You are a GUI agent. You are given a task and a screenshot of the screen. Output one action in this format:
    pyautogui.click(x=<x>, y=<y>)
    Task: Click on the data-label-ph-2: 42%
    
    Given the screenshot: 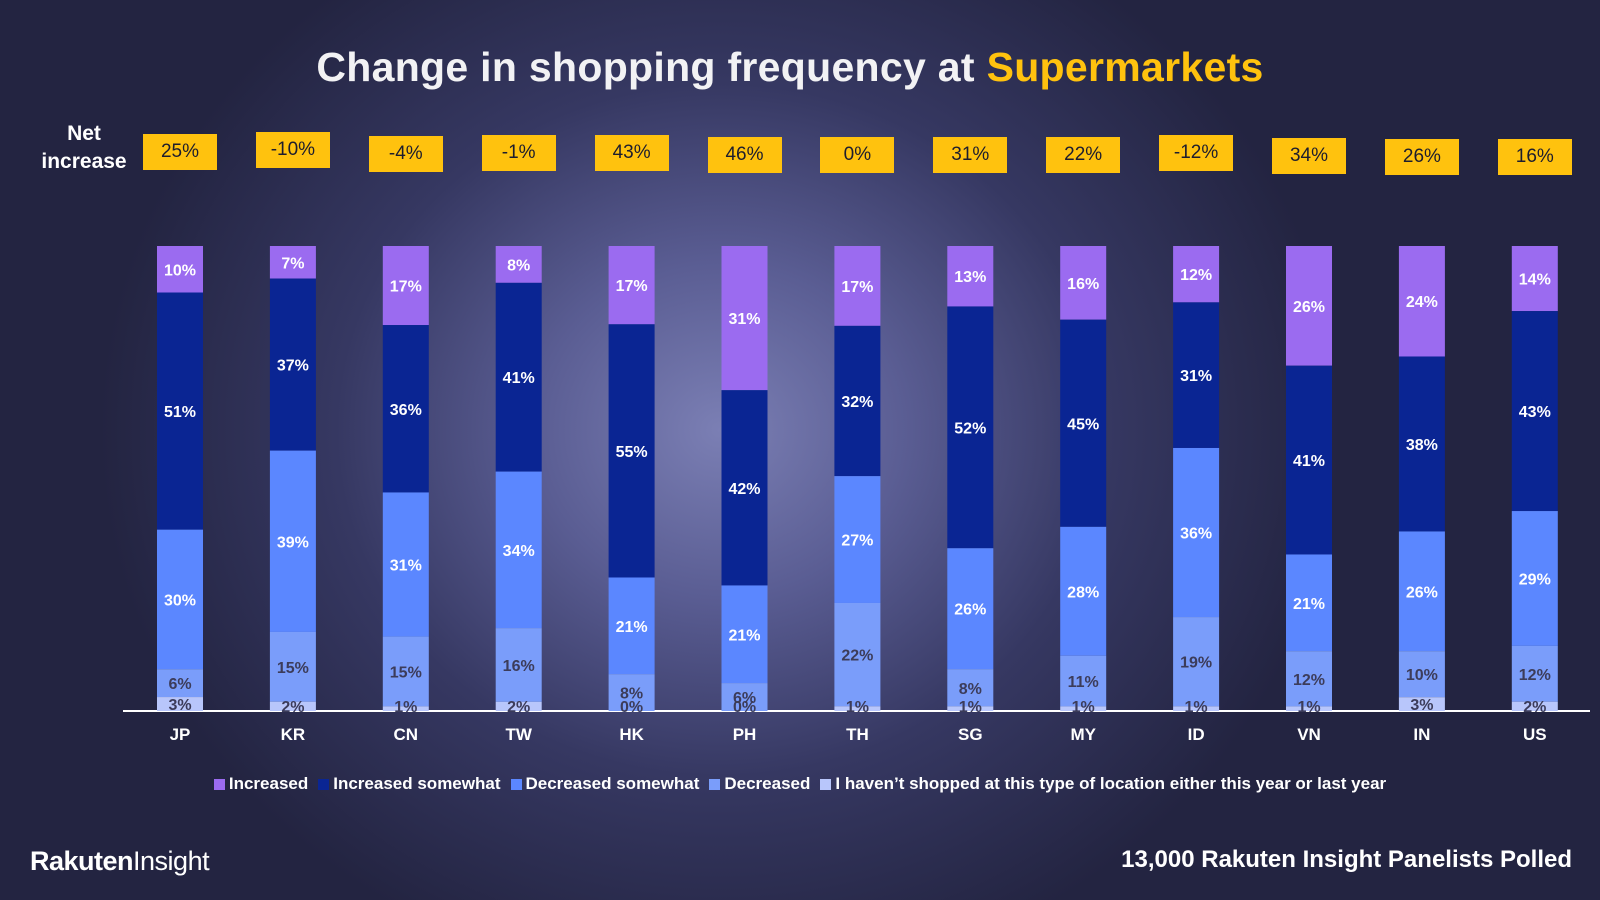 What is the action you would take?
    pyautogui.click(x=744, y=489)
    